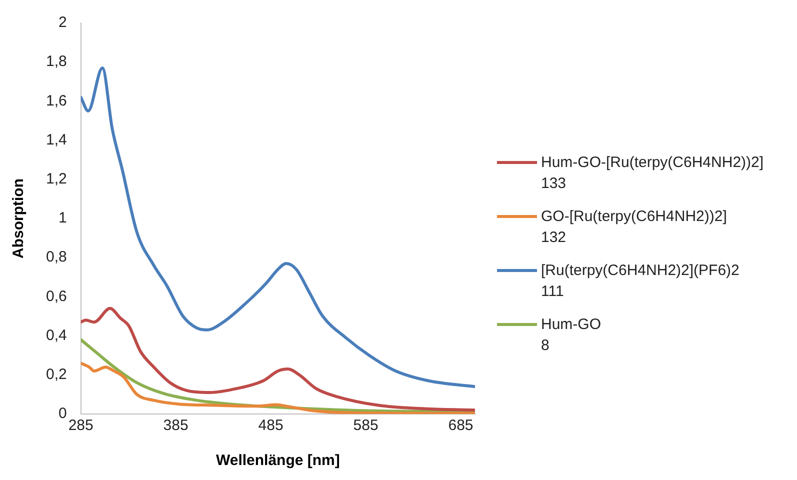  I want to click on legend-label: [Ru(terpy(C6H4NH2)2](PF6)2 111, so click(640, 281).